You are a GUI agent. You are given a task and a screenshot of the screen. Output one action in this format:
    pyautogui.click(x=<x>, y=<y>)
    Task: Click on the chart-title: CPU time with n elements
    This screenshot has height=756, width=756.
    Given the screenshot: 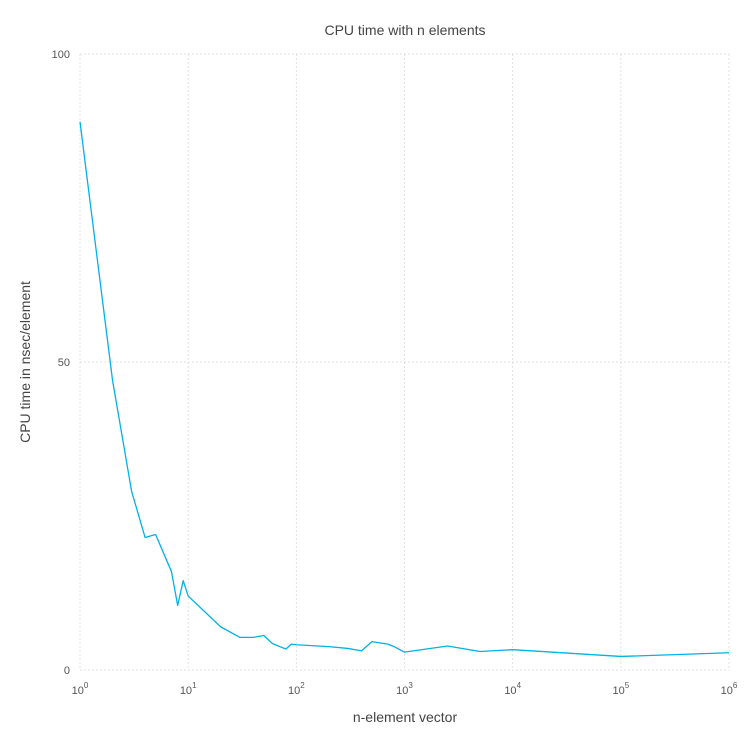 What is the action you would take?
    pyautogui.click(x=404, y=30)
    